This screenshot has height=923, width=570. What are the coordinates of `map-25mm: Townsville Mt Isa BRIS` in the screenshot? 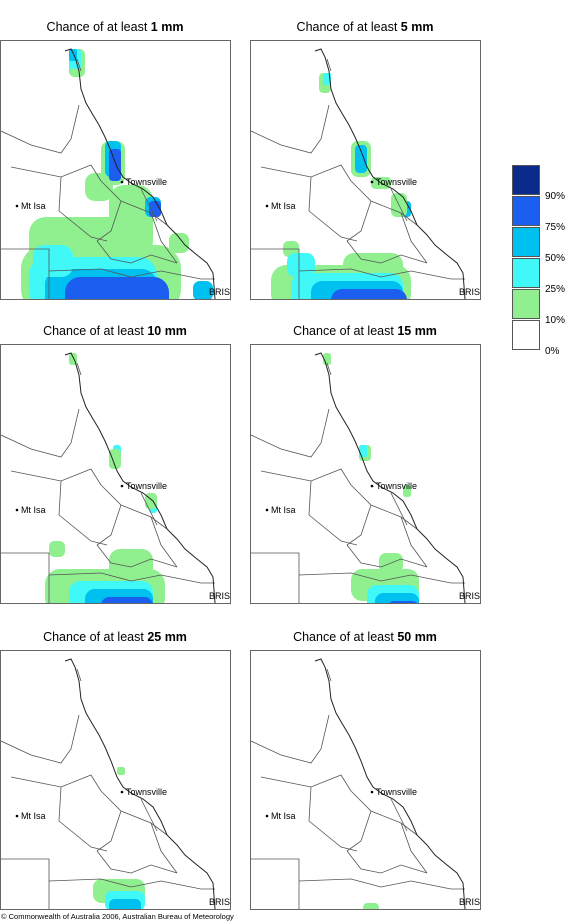 It's located at (115, 780).